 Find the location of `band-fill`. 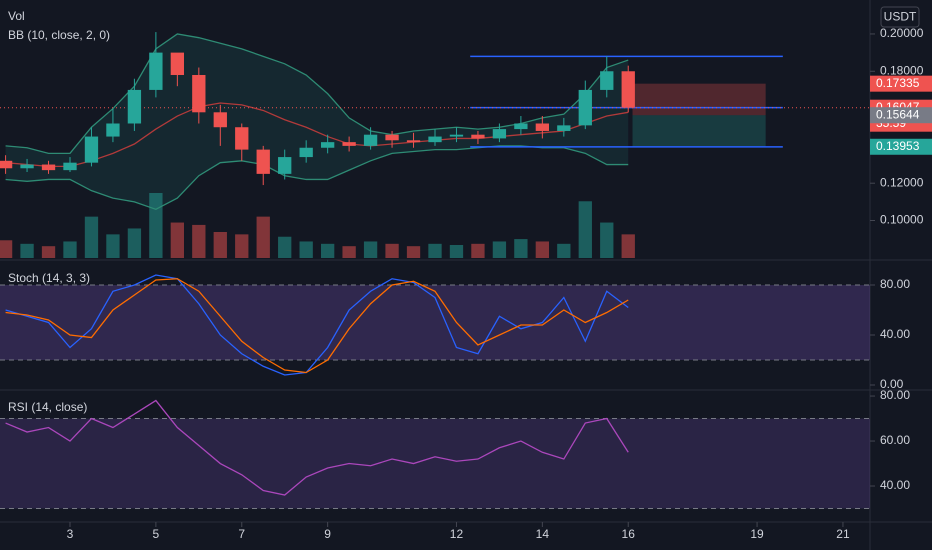

band-fill is located at coordinates (435, 322).